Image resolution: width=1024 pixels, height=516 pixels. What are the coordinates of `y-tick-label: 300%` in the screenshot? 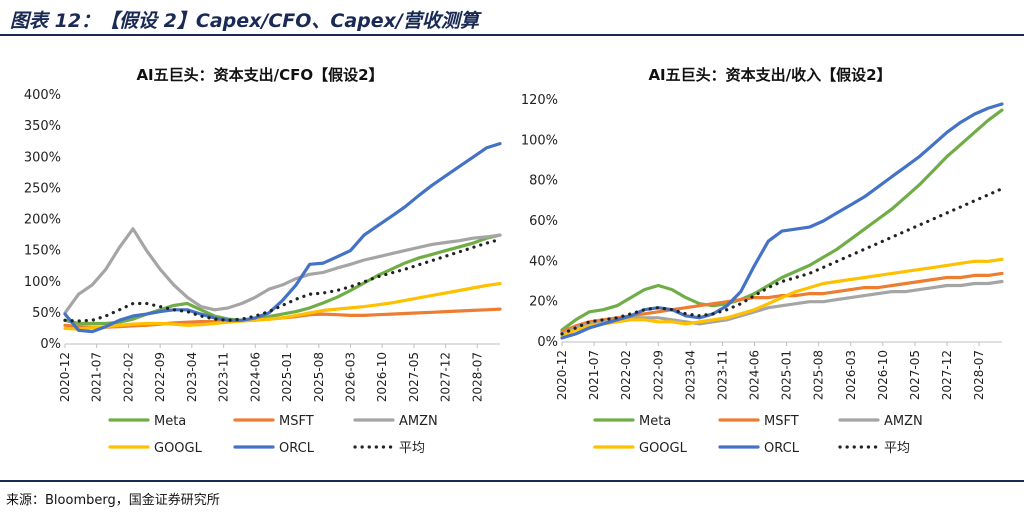 It's located at (42, 157).